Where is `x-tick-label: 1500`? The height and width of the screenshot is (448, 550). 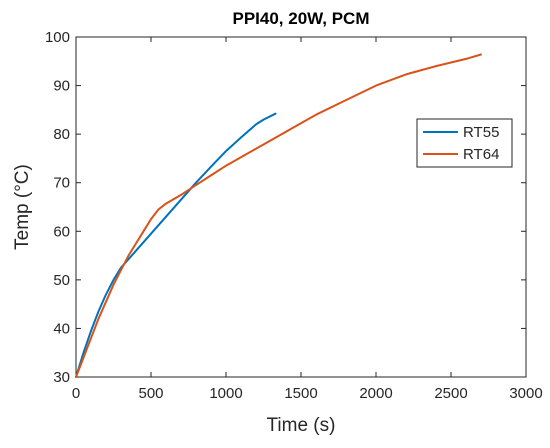 x-tick-label: 1500 is located at coordinates (300, 393).